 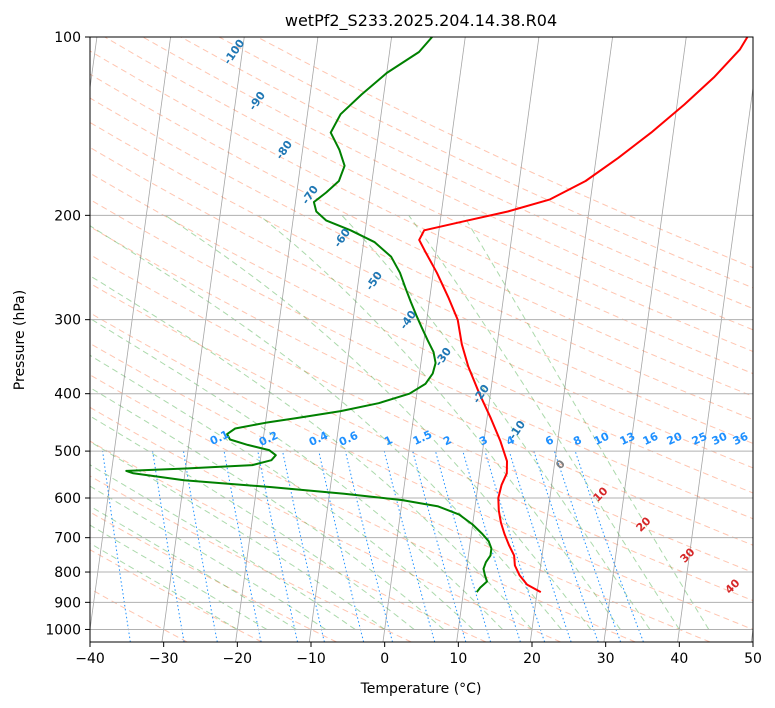 What do you see at coordinates (67, 539) in the screenshot?
I see `y-tick-label: 700` at bounding box center [67, 539].